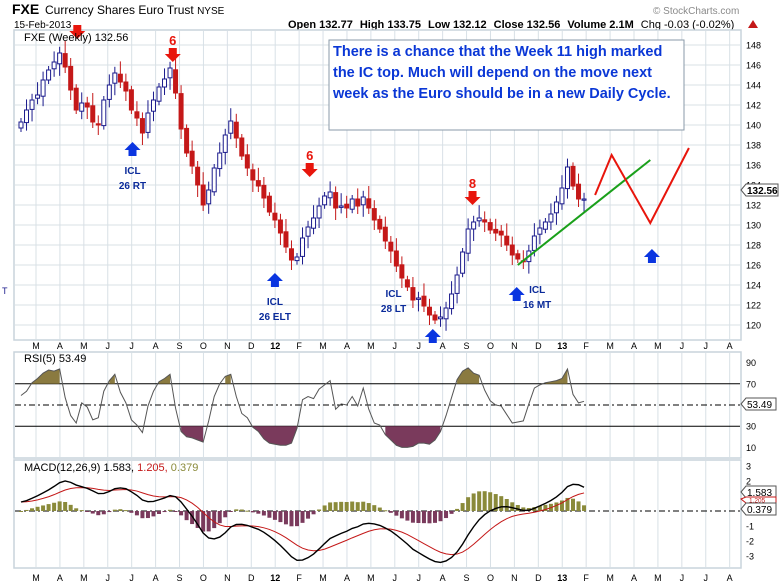 The height and width of the screenshot is (586, 780). Describe the element at coordinates (751, 384) in the screenshot. I see `rsi-tick-label: 70` at that location.